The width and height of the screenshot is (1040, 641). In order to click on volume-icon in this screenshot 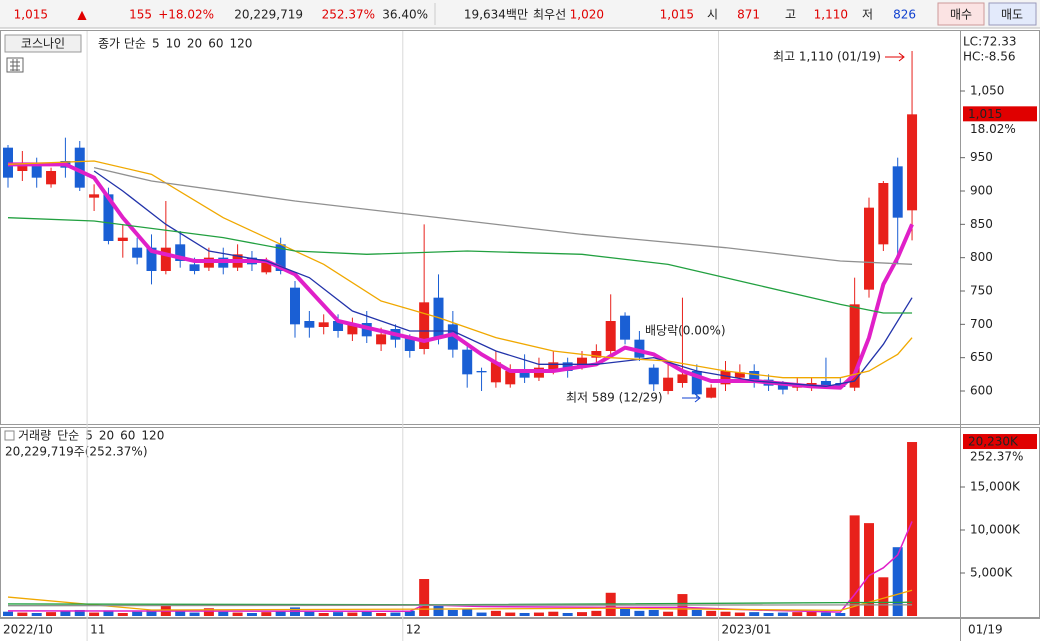, I will do `click(9, 435)`.